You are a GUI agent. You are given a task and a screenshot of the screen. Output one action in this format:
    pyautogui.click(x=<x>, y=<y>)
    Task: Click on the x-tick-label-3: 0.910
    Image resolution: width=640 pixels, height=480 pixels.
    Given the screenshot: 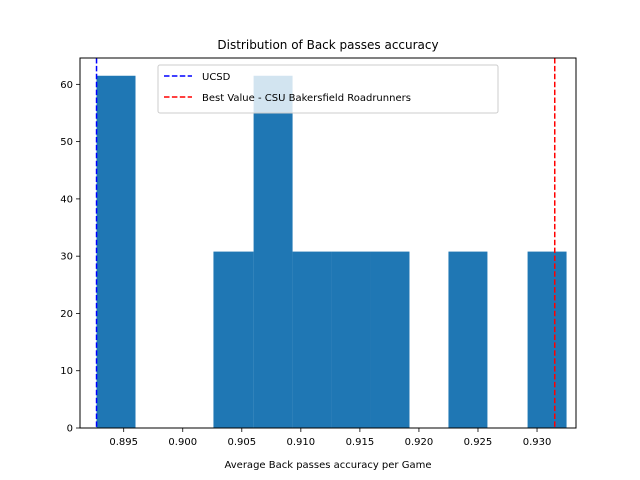 What is the action you would take?
    pyautogui.click(x=301, y=442)
    